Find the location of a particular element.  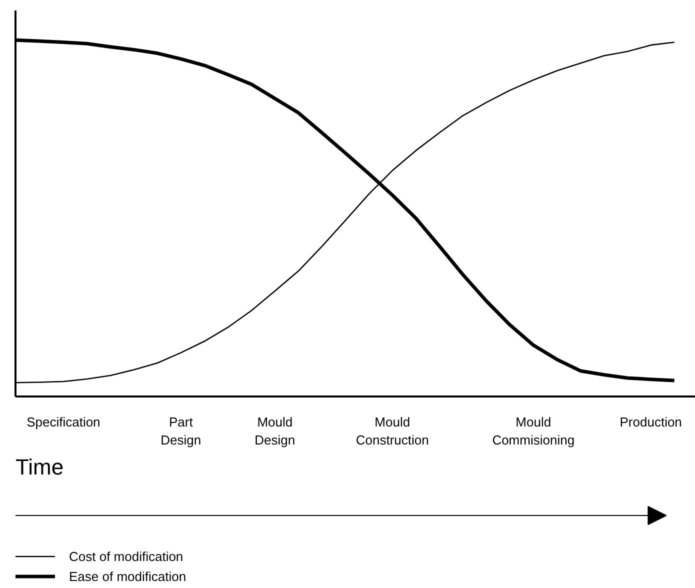

x-tick-label: Mould Commisioning is located at coordinates (533, 431).